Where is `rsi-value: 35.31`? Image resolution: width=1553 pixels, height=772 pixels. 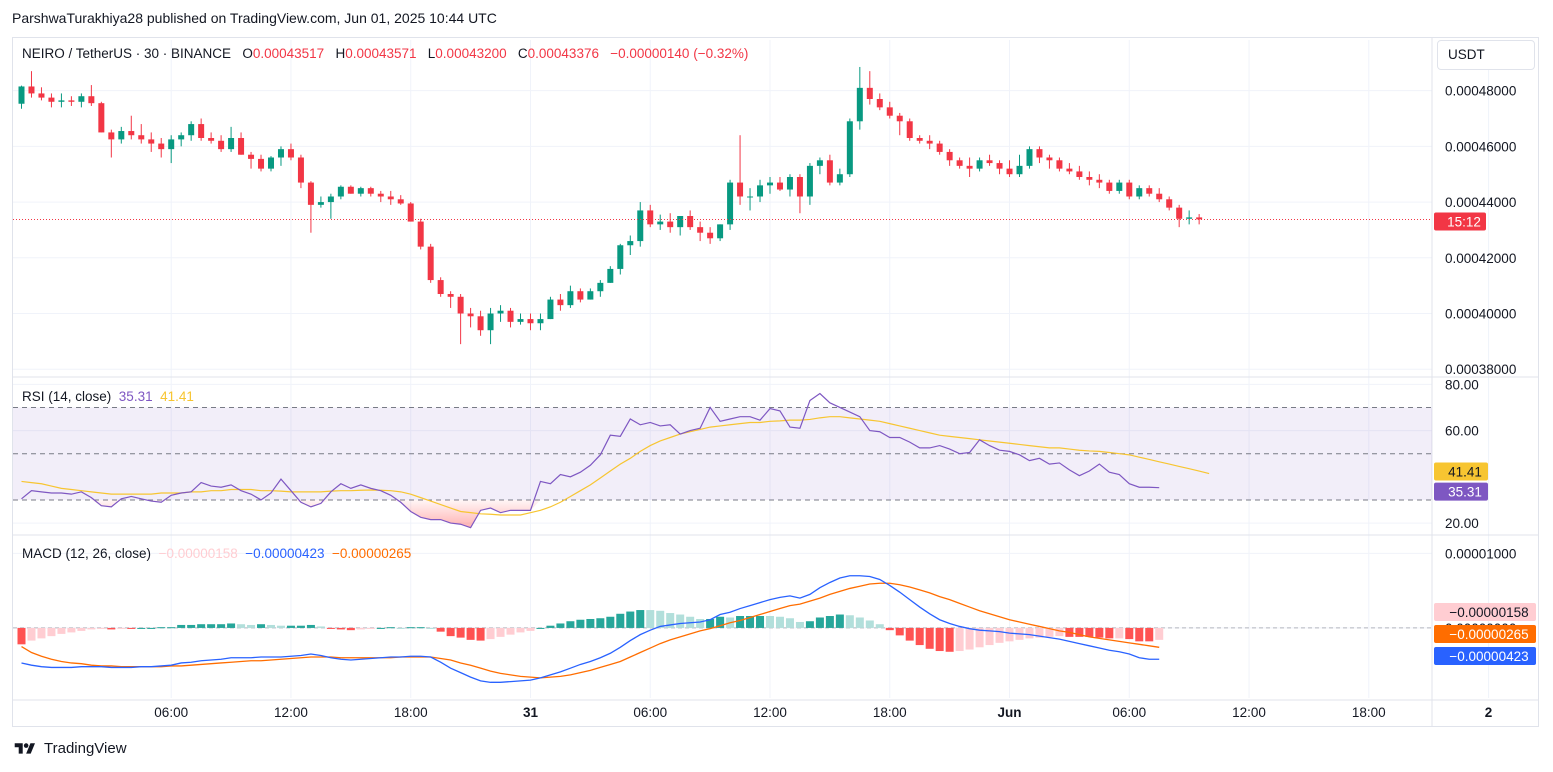 rsi-value: 35.31 is located at coordinates (135, 396).